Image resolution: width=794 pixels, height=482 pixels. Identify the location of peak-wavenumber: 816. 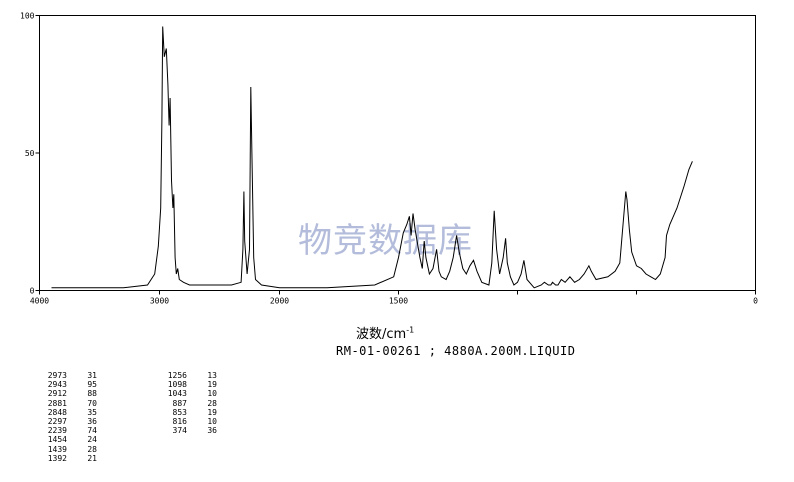
(179, 422).